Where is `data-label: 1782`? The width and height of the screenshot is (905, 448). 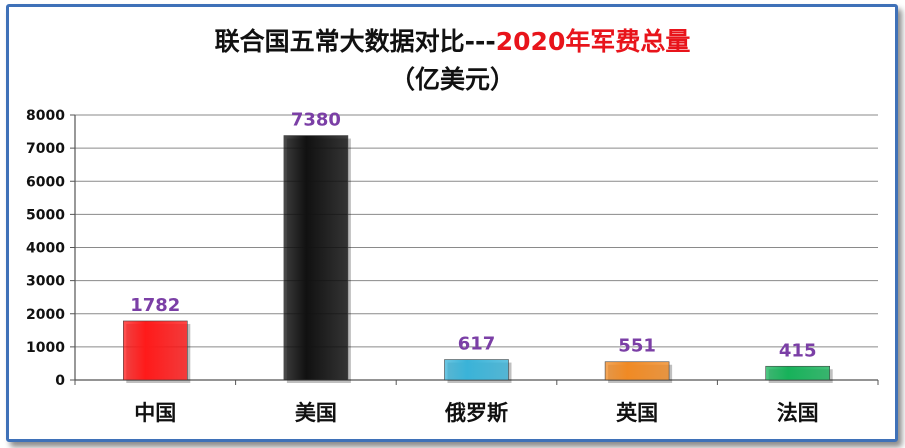 data-label: 1782 is located at coordinates (155, 305).